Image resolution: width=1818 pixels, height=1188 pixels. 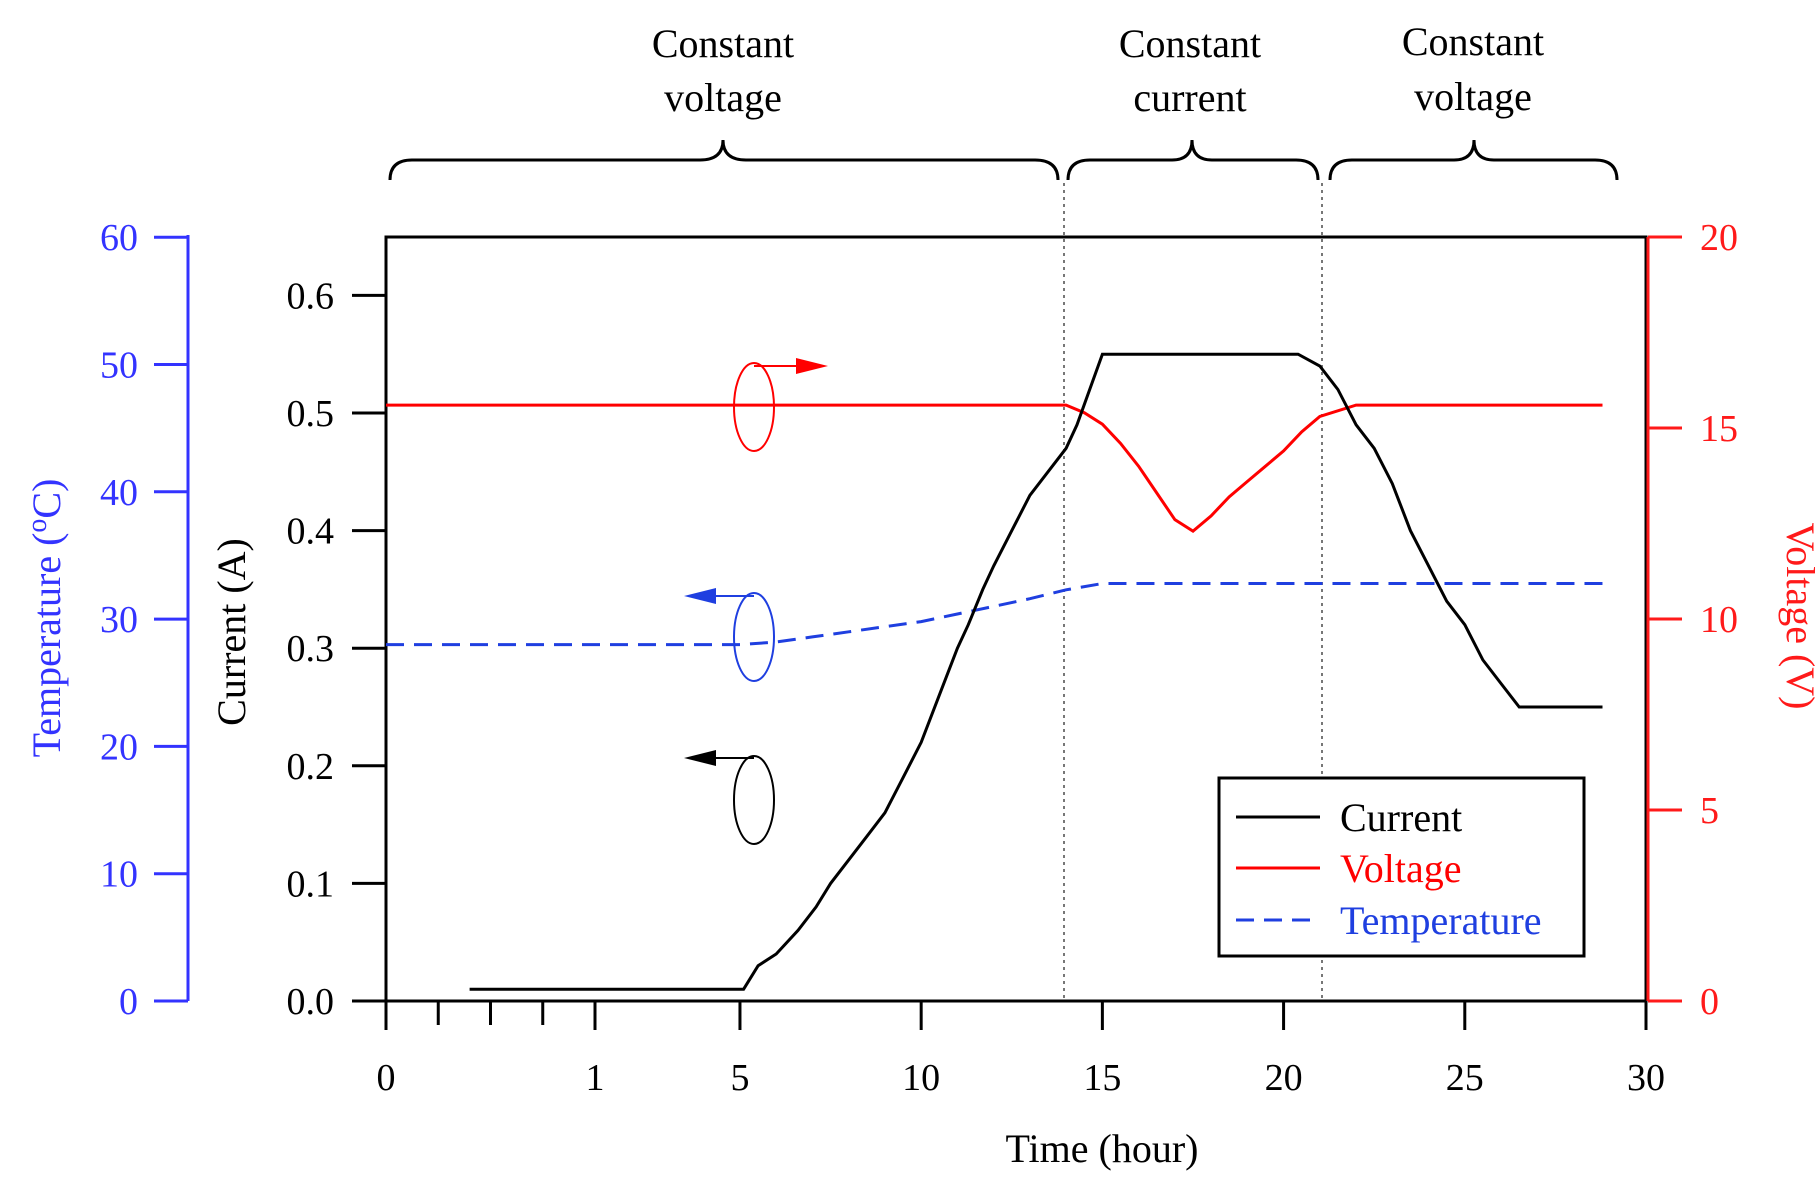 What do you see at coordinates (311, 1002) in the screenshot?
I see `current-tick-label: 0.0` at bounding box center [311, 1002].